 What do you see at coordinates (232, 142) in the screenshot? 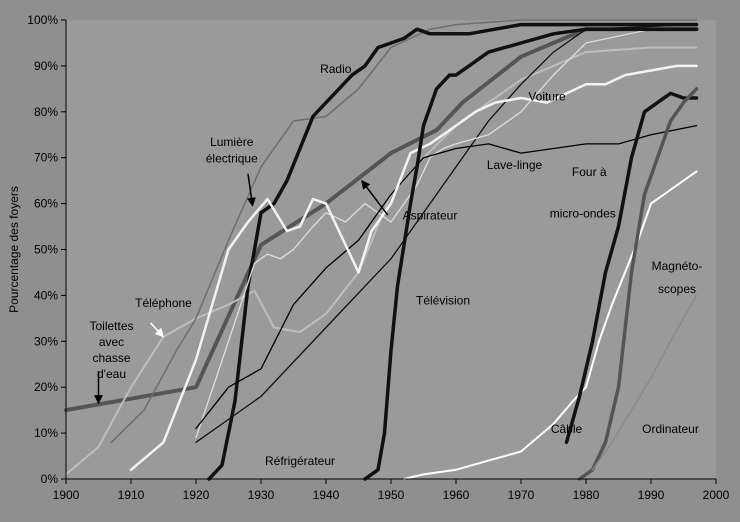
I see `series-label-lumiere: Lumière` at bounding box center [232, 142].